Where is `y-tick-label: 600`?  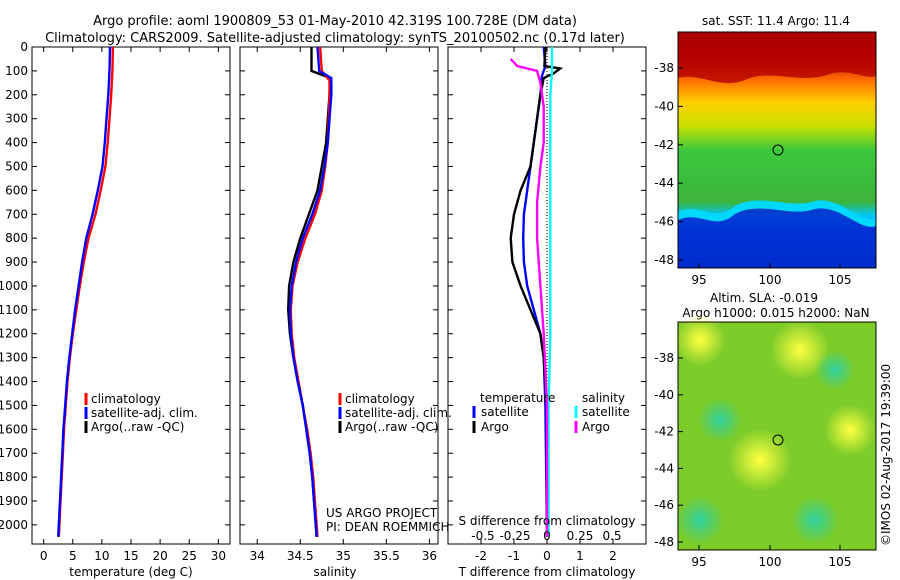 y-tick-label: 600 is located at coordinates (16, 190).